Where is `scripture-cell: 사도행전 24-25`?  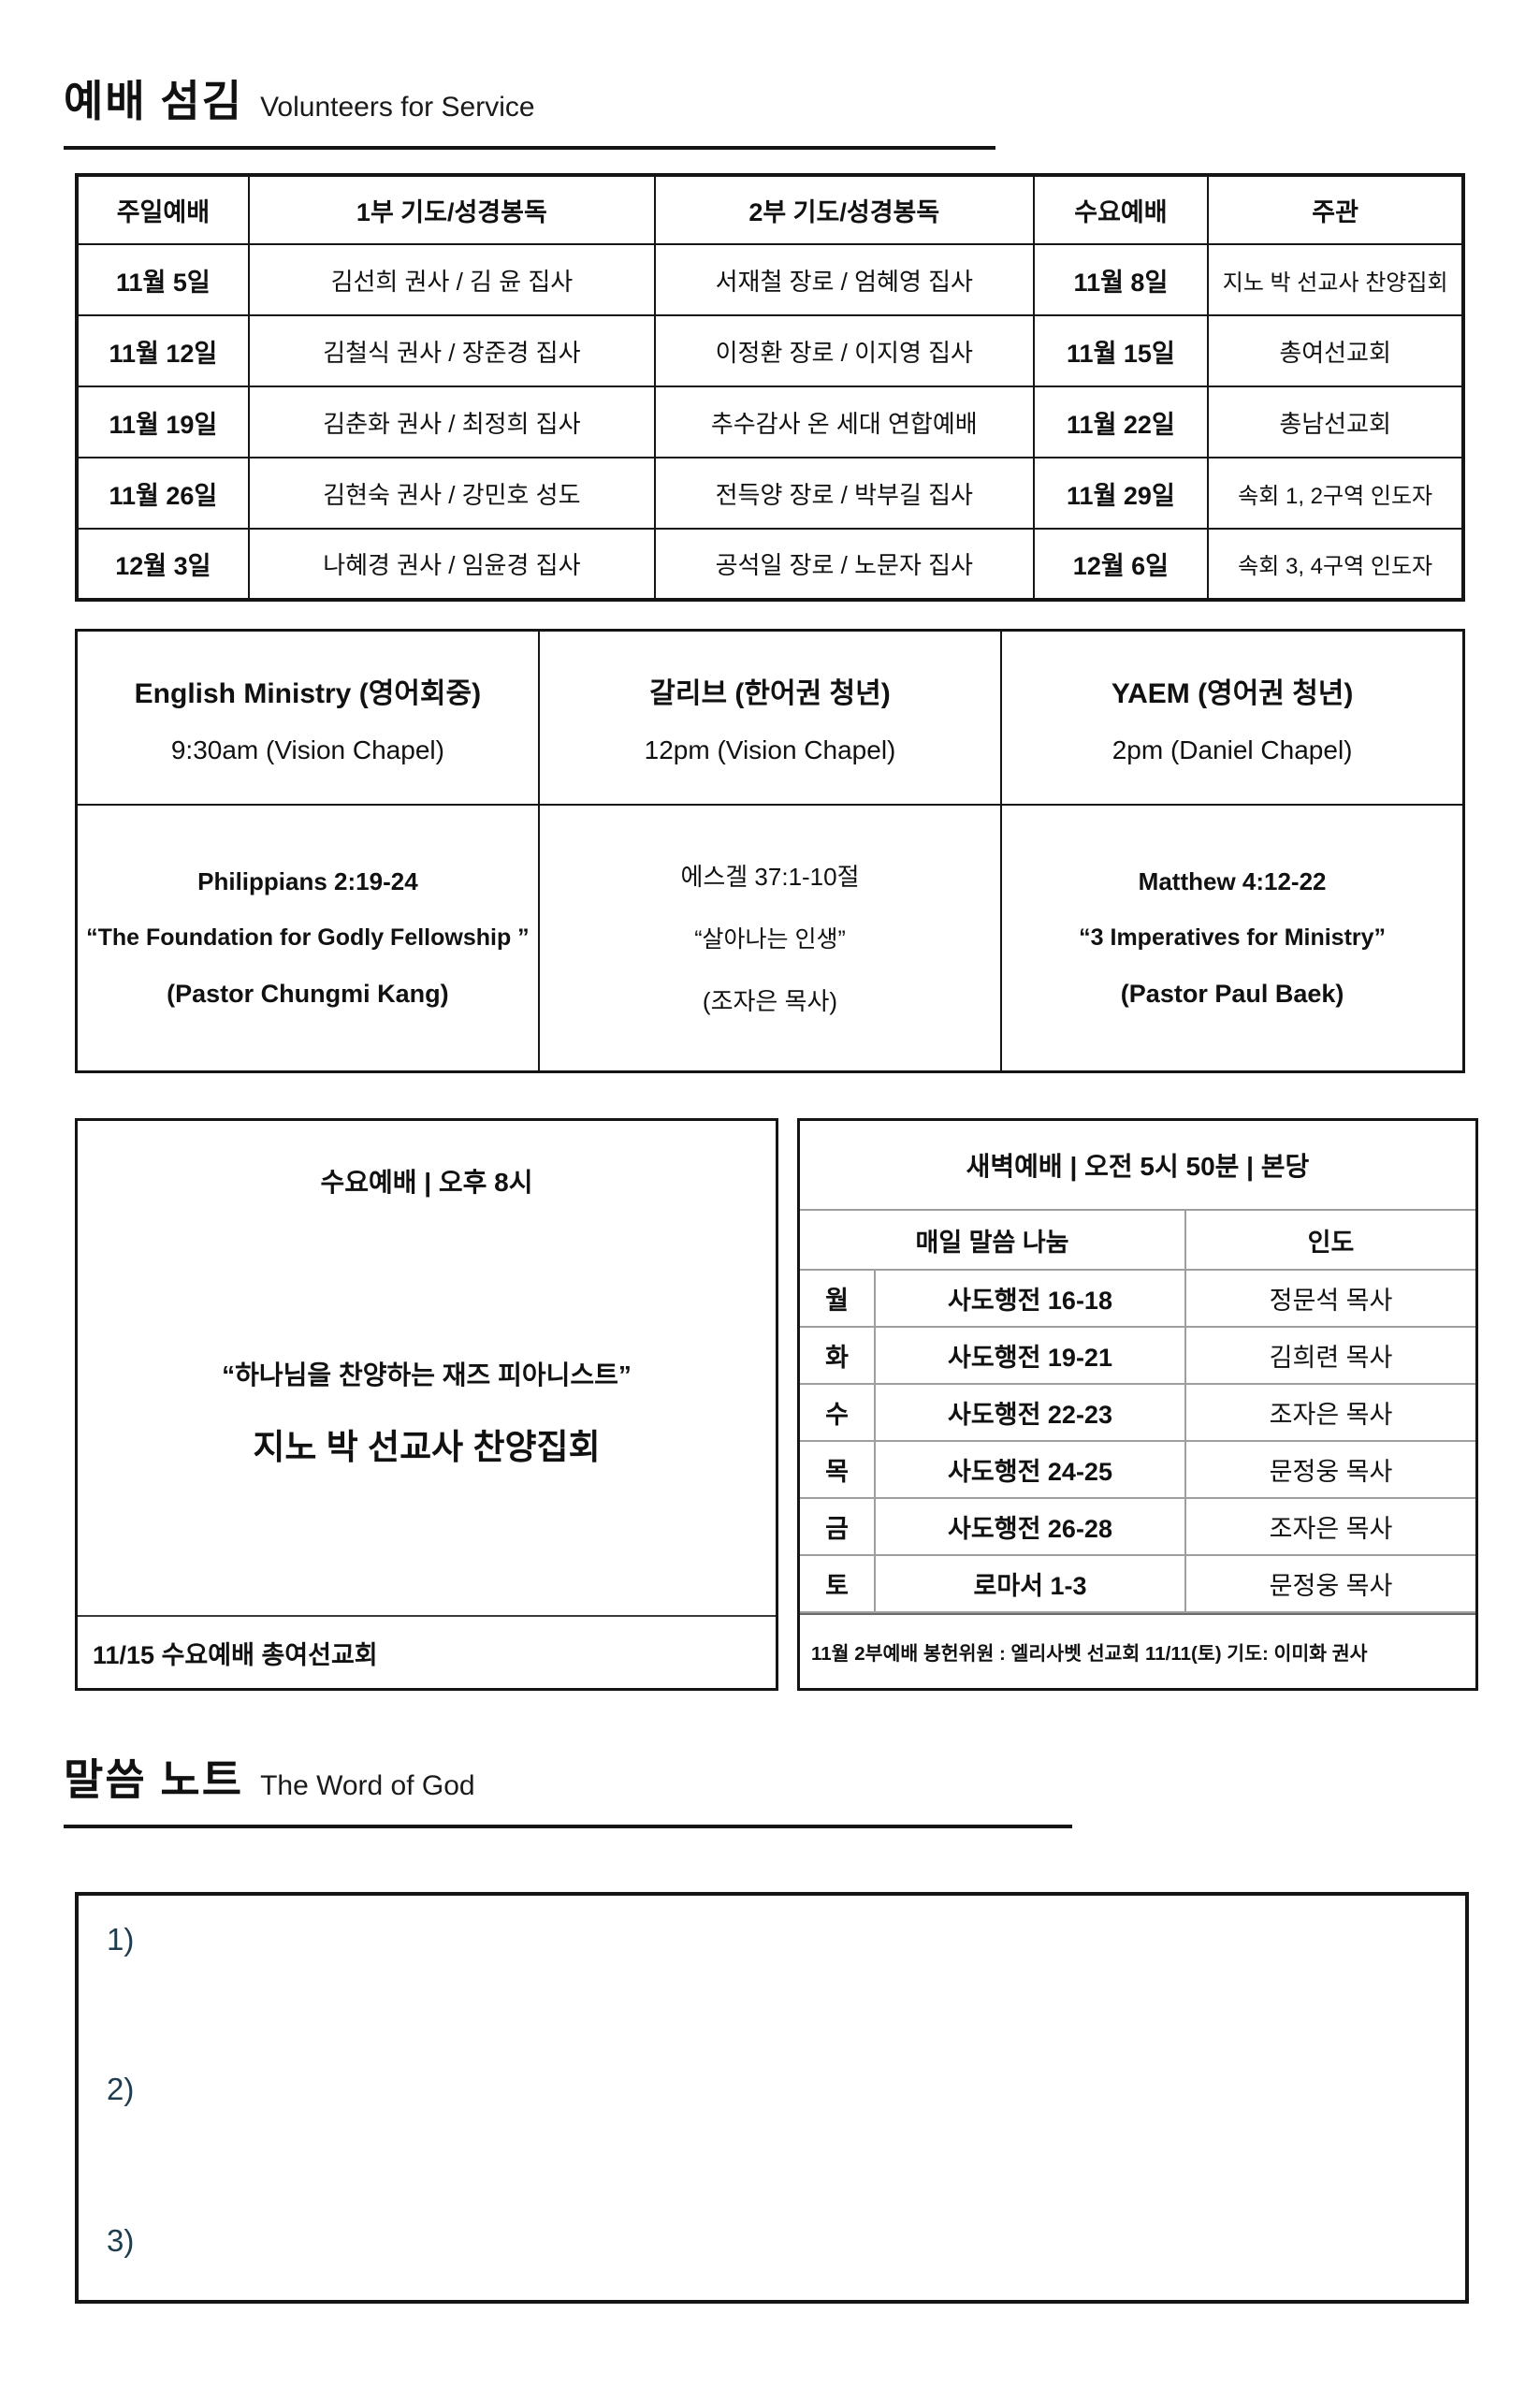
scripture-cell: 사도행전 24-25 is located at coordinates (1030, 1469).